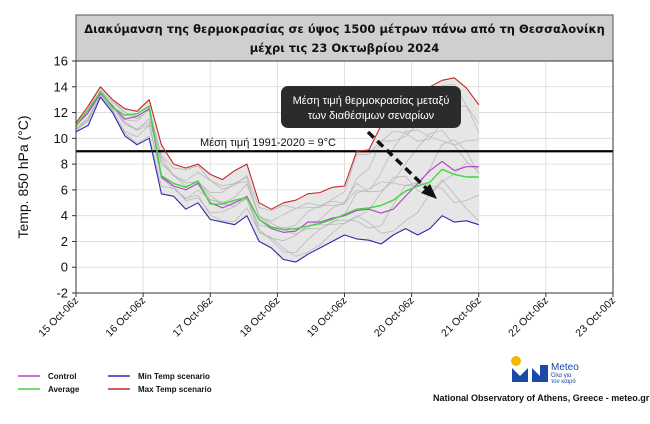 This screenshot has width=650, height=424. Describe the element at coordinates (64, 215) in the screenshot. I see `y-tick-label: 4` at that location.